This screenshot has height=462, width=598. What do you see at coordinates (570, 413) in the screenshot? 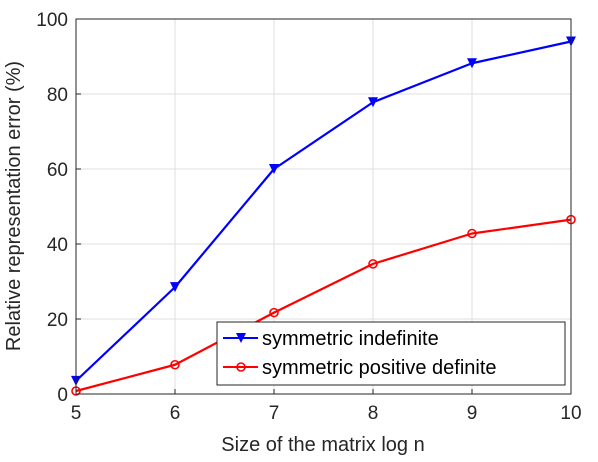
I see `x-tick-label-10: 10` at bounding box center [570, 413].